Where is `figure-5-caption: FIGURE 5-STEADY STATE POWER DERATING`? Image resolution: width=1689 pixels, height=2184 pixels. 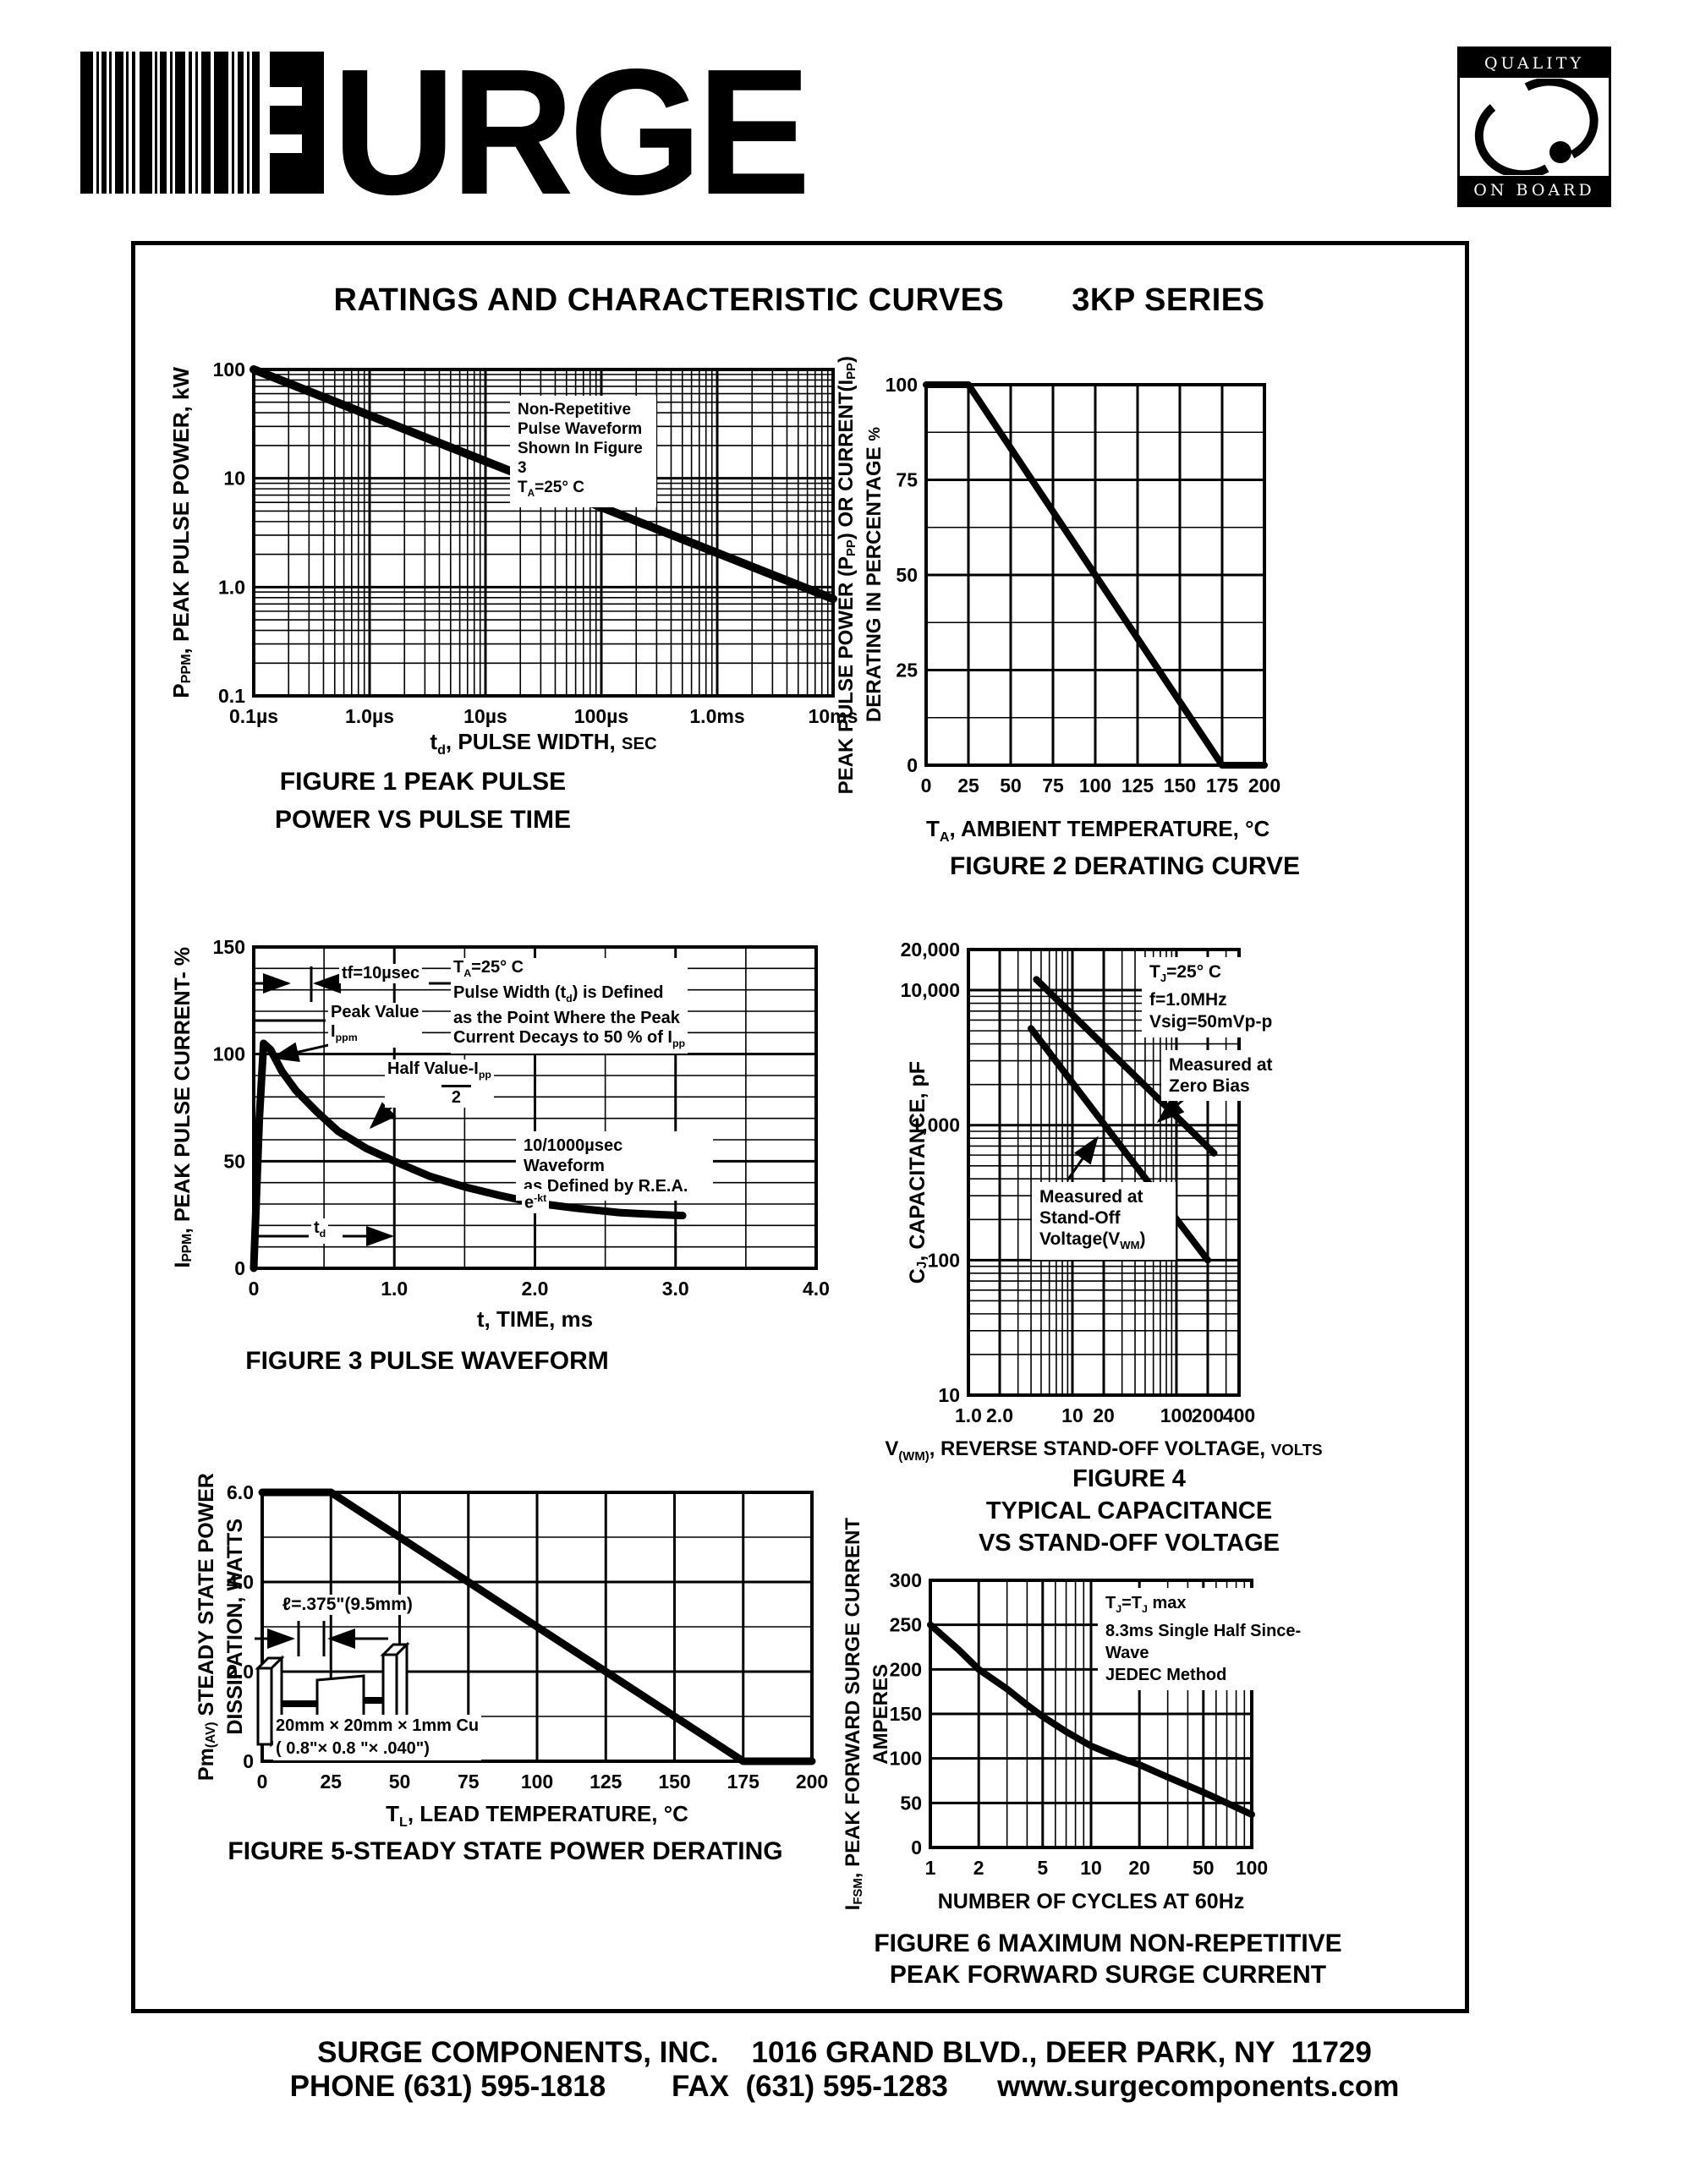
figure-5-caption: FIGURE 5-STEADY STATE POWER DERATING is located at coordinates (506, 1851).